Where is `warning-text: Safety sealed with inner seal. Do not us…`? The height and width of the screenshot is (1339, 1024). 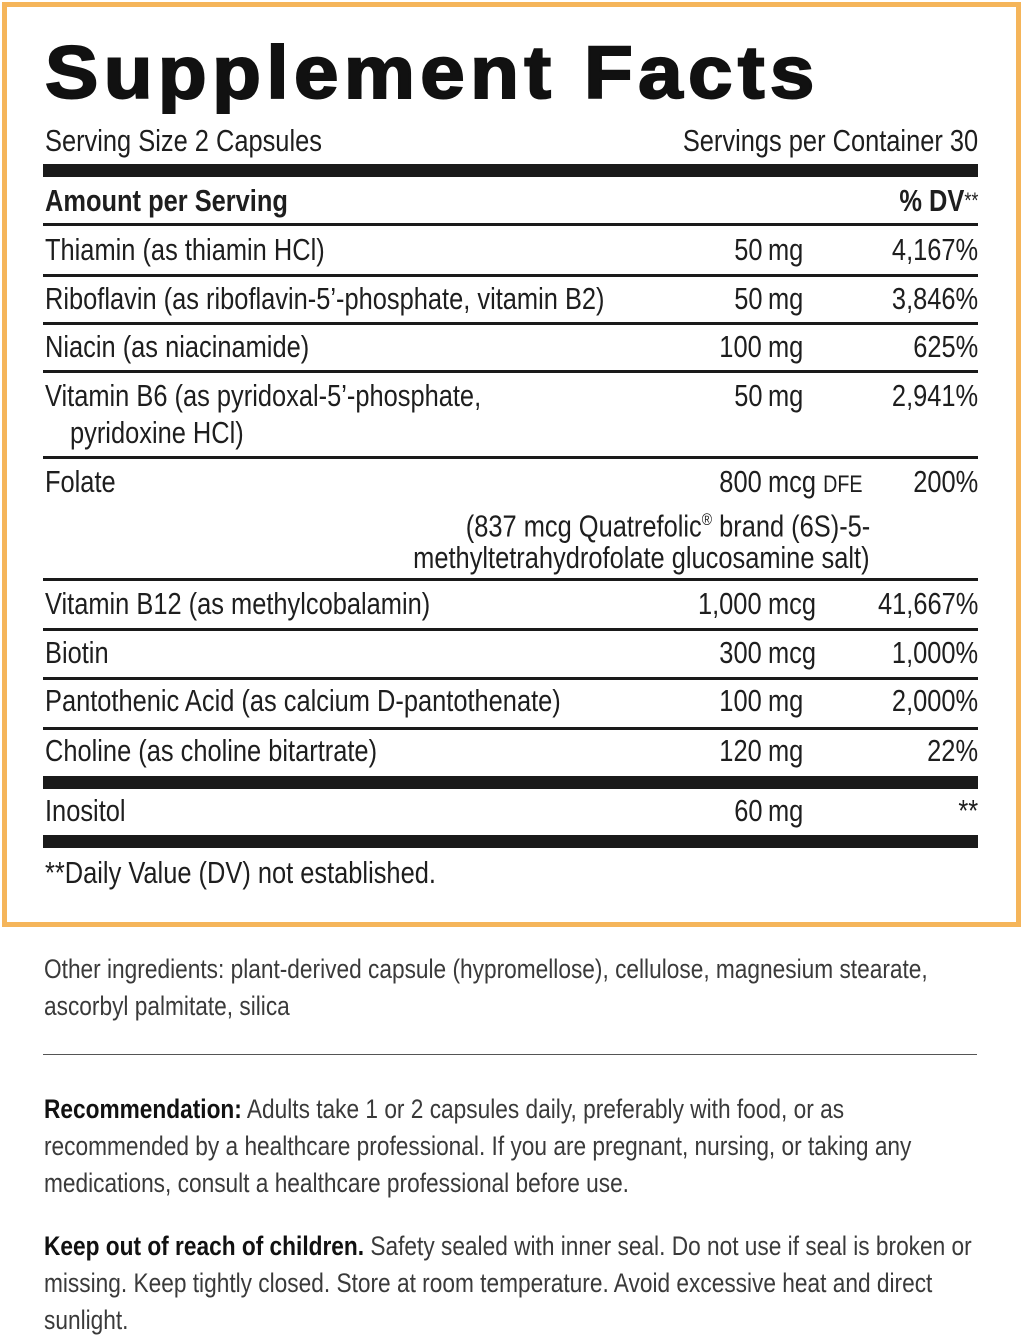 warning-text: Safety sealed with inner seal. Do not us… is located at coordinates (508, 1283).